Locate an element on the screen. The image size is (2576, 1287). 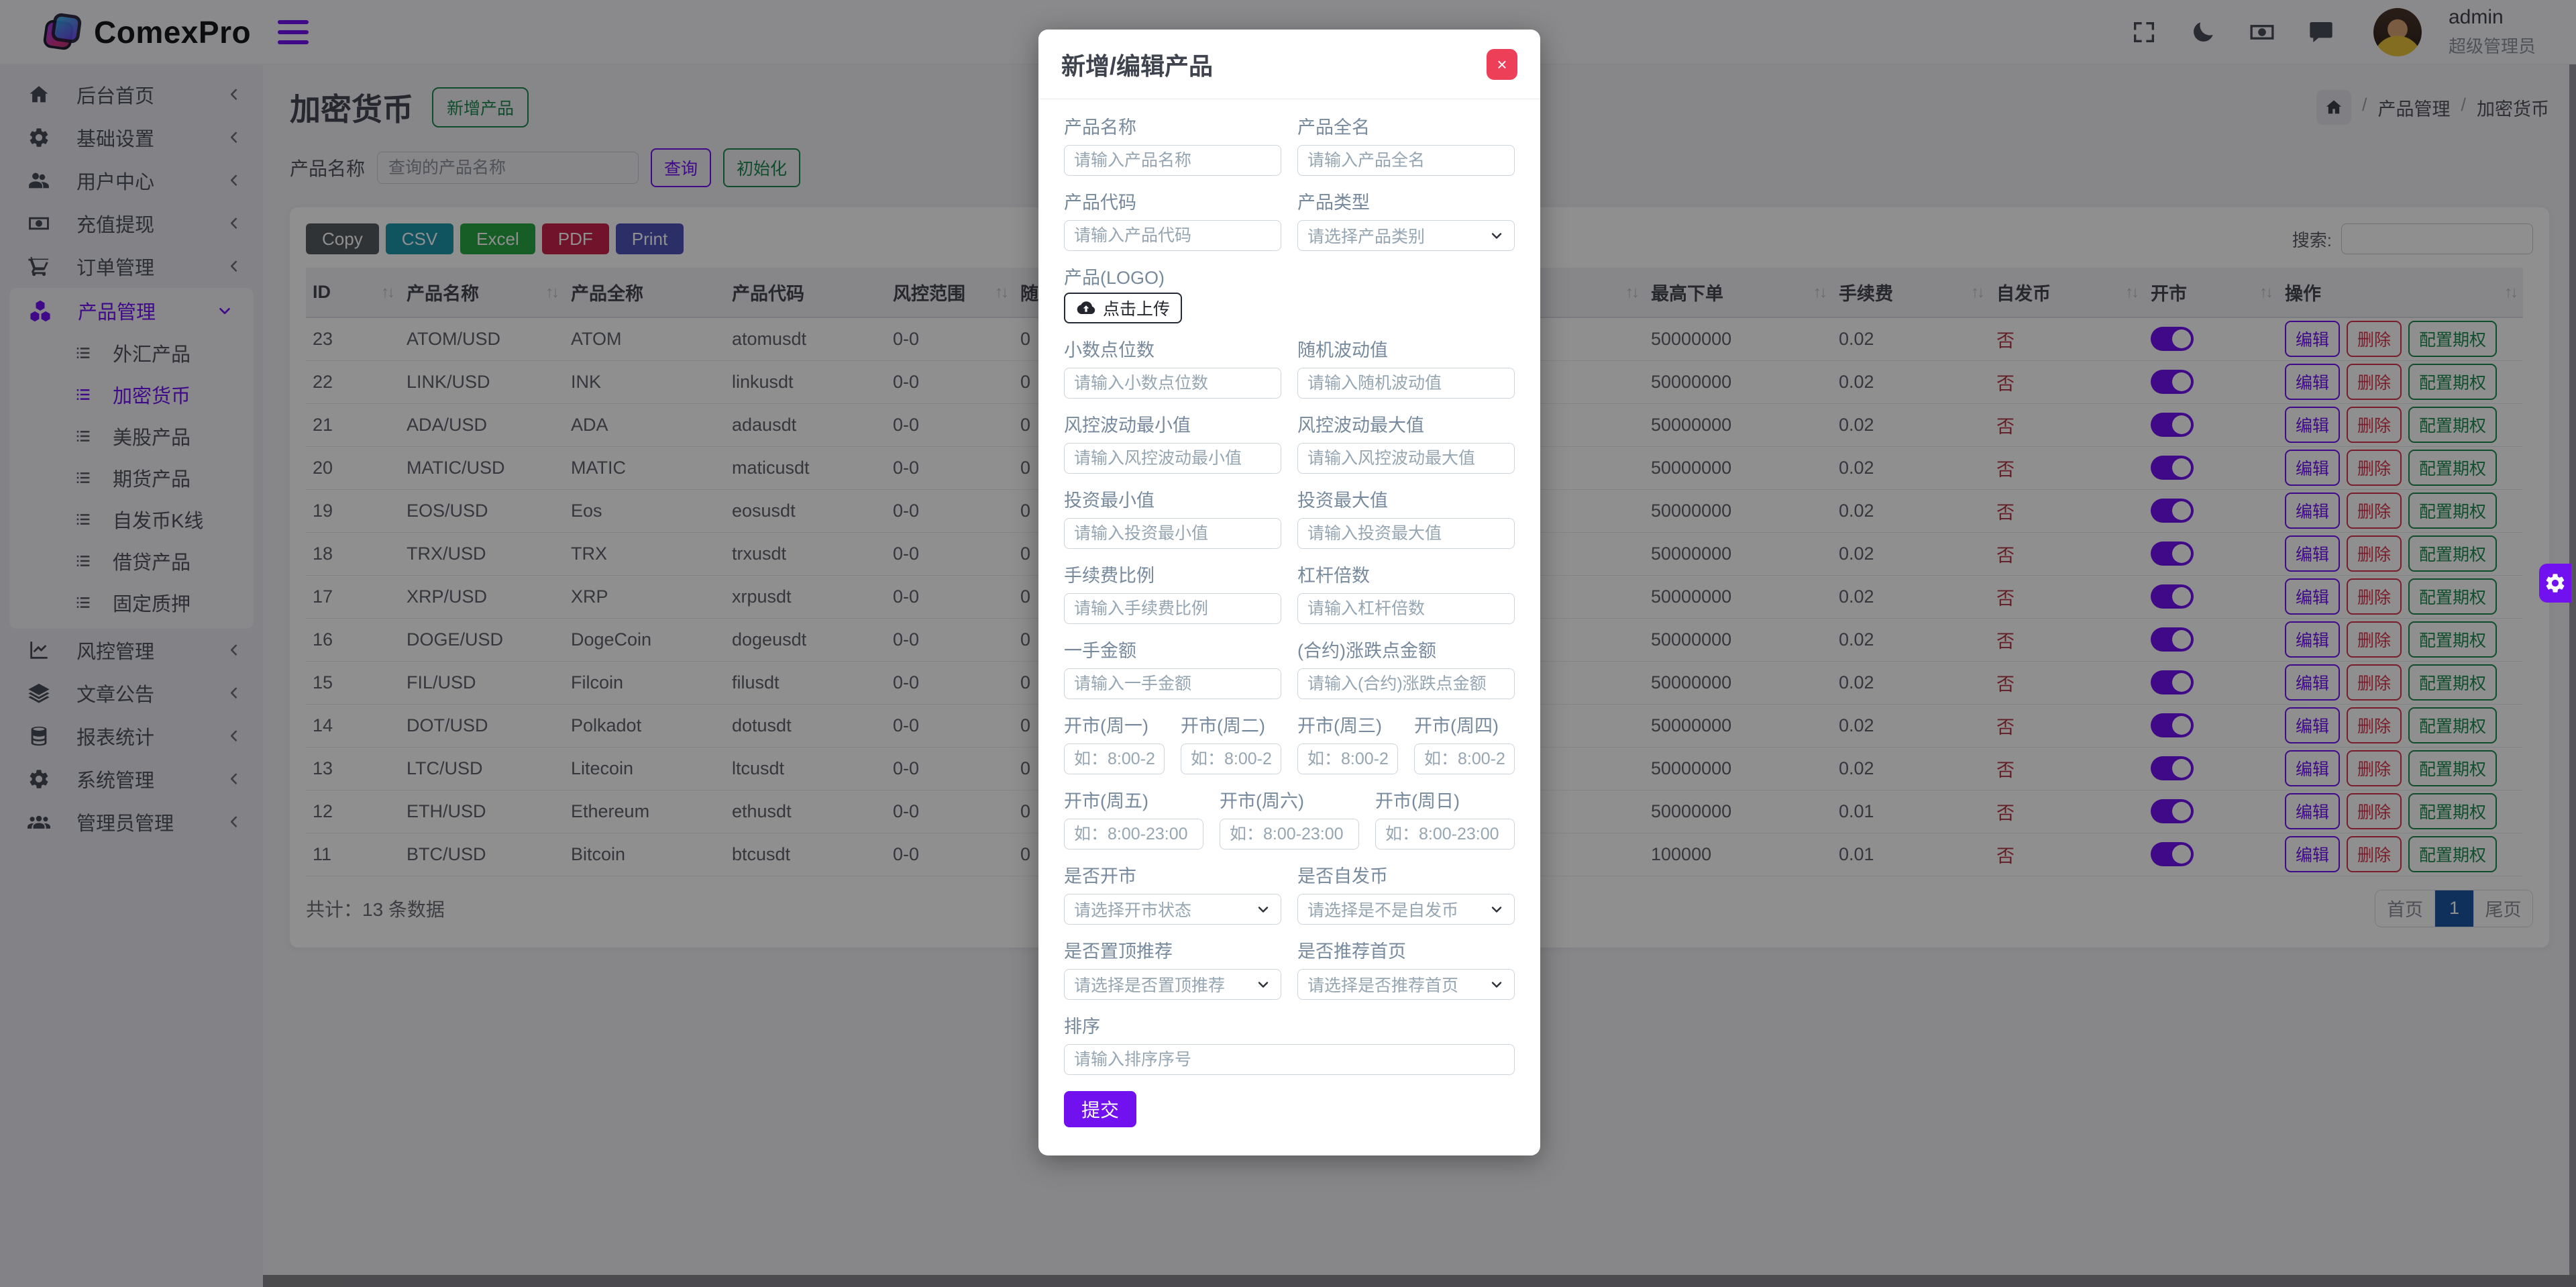
export-excel-button: Excel is located at coordinates (497, 239).